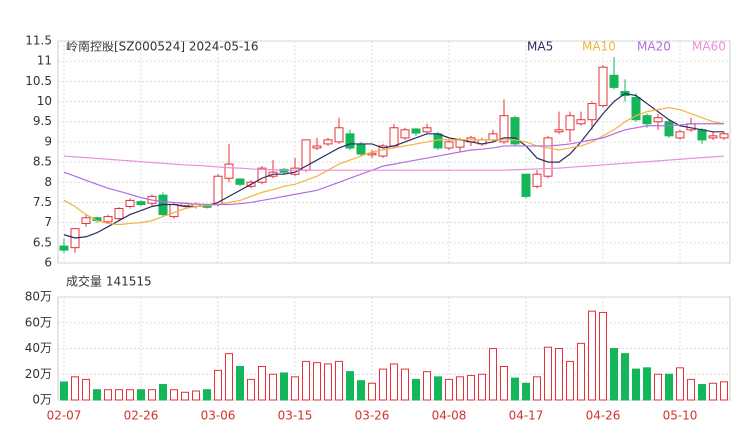 The image size is (740, 440). What do you see at coordinates (162, 46) in the screenshot?
I see `chart-title: 岭南控股[SZ000524] 2024-05-16` at bounding box center [162, 46].